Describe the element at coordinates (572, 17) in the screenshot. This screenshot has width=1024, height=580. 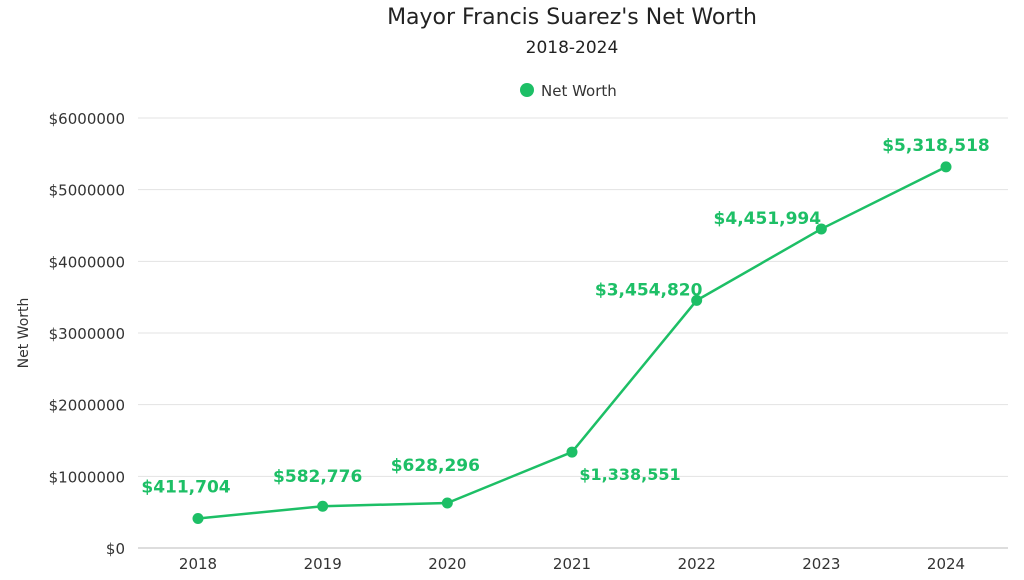
I see `chart-title: Mayor Francis Suarez's Net Worth` at that location.